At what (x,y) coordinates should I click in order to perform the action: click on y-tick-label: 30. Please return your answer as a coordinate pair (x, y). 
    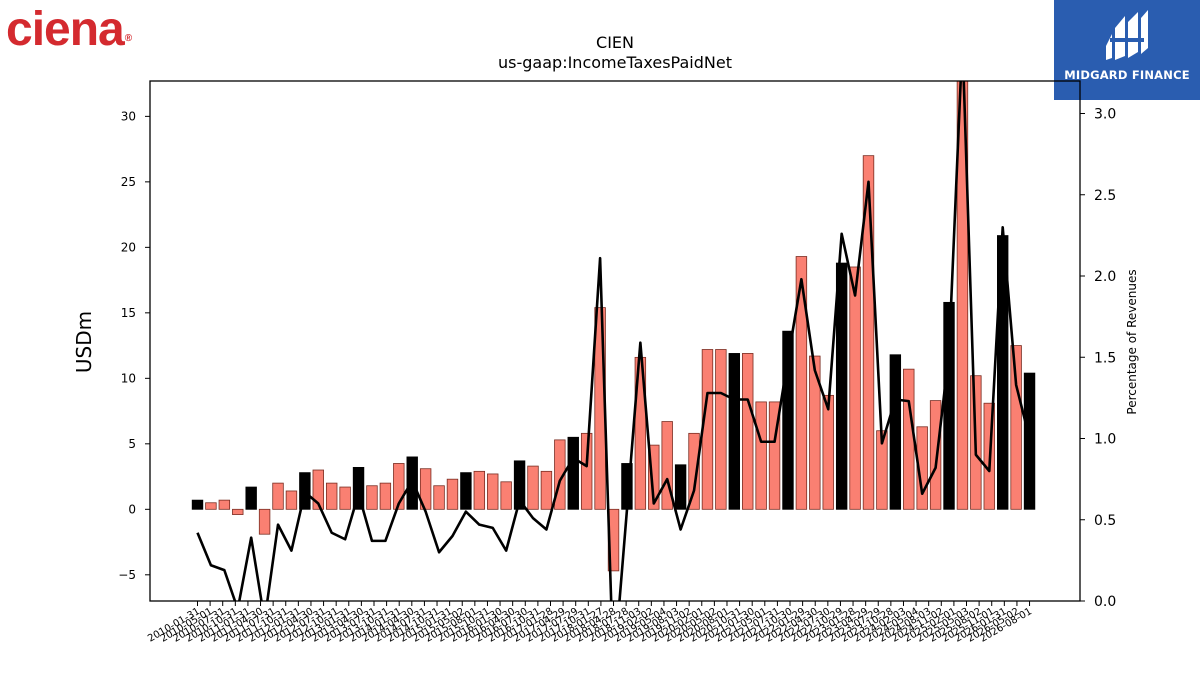
    Looking at the image, I should click on (128, 116).